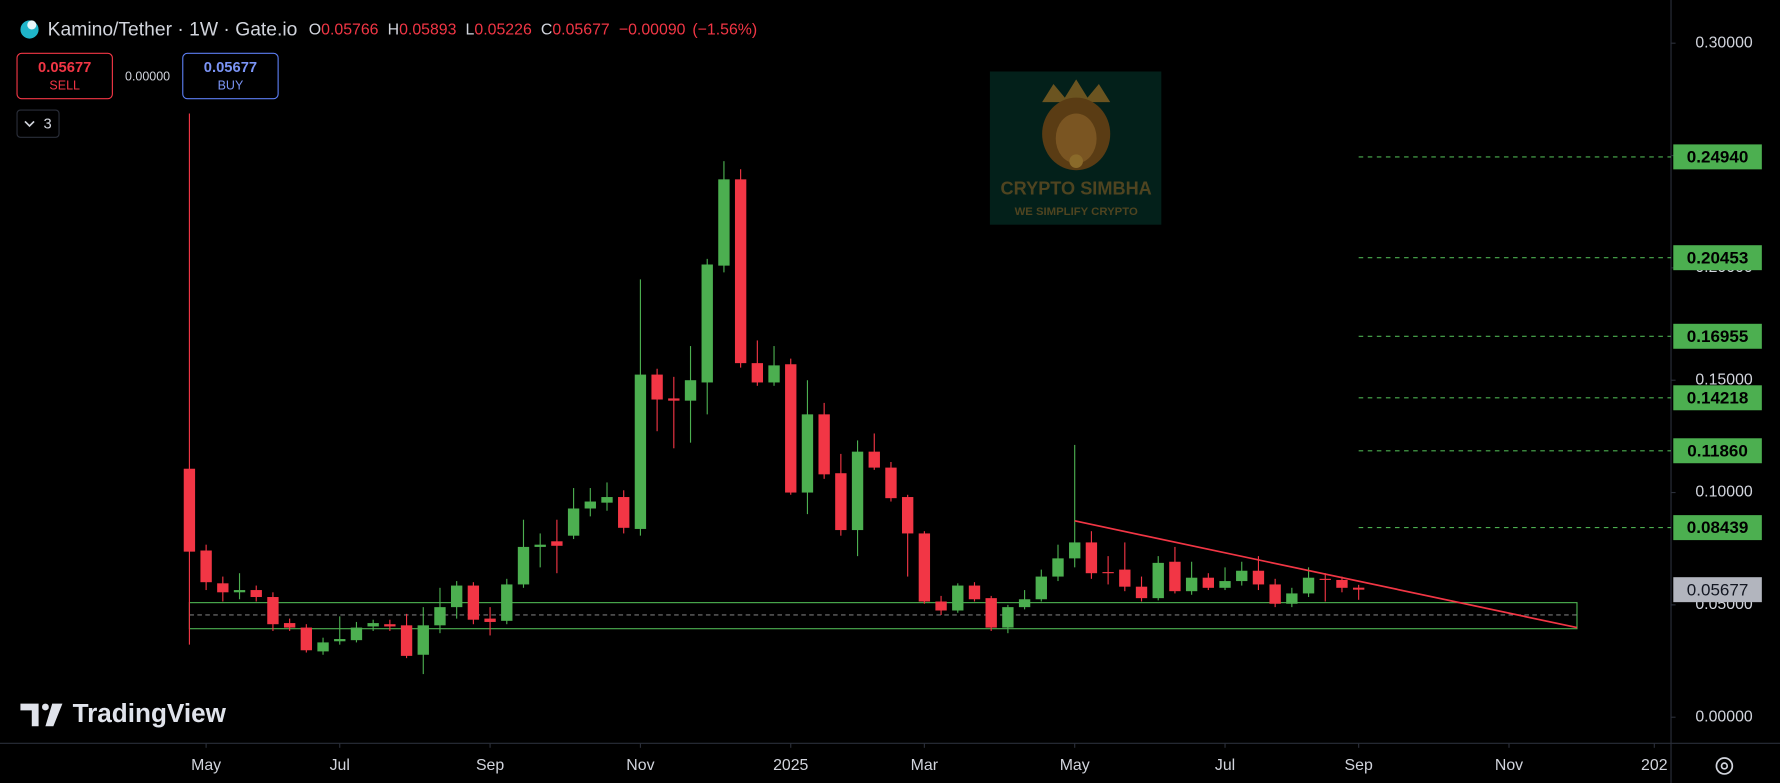 The image size is (1780, 783). Describe the element at coordinates (1654, 765) in the screenshot. I see `x-tick-label: 202` at that location.